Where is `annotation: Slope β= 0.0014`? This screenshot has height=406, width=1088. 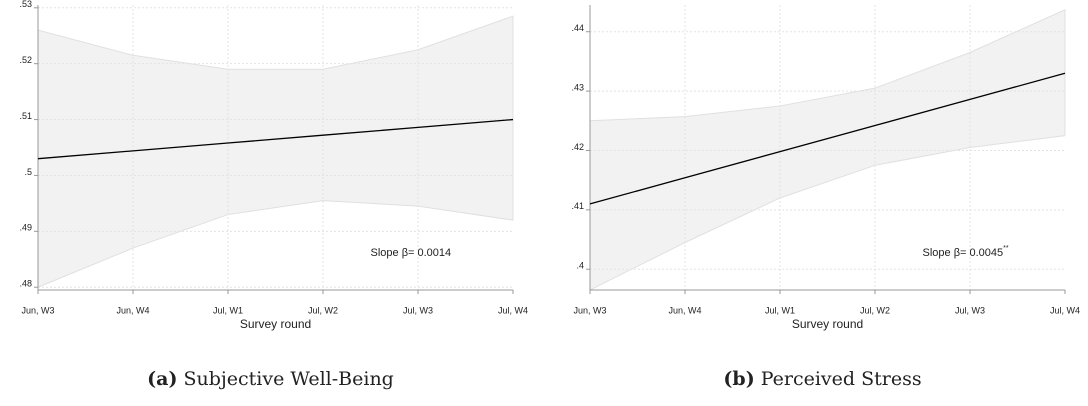 annotation: Slope β= 0.0014 is located at coordinates (411, 253).